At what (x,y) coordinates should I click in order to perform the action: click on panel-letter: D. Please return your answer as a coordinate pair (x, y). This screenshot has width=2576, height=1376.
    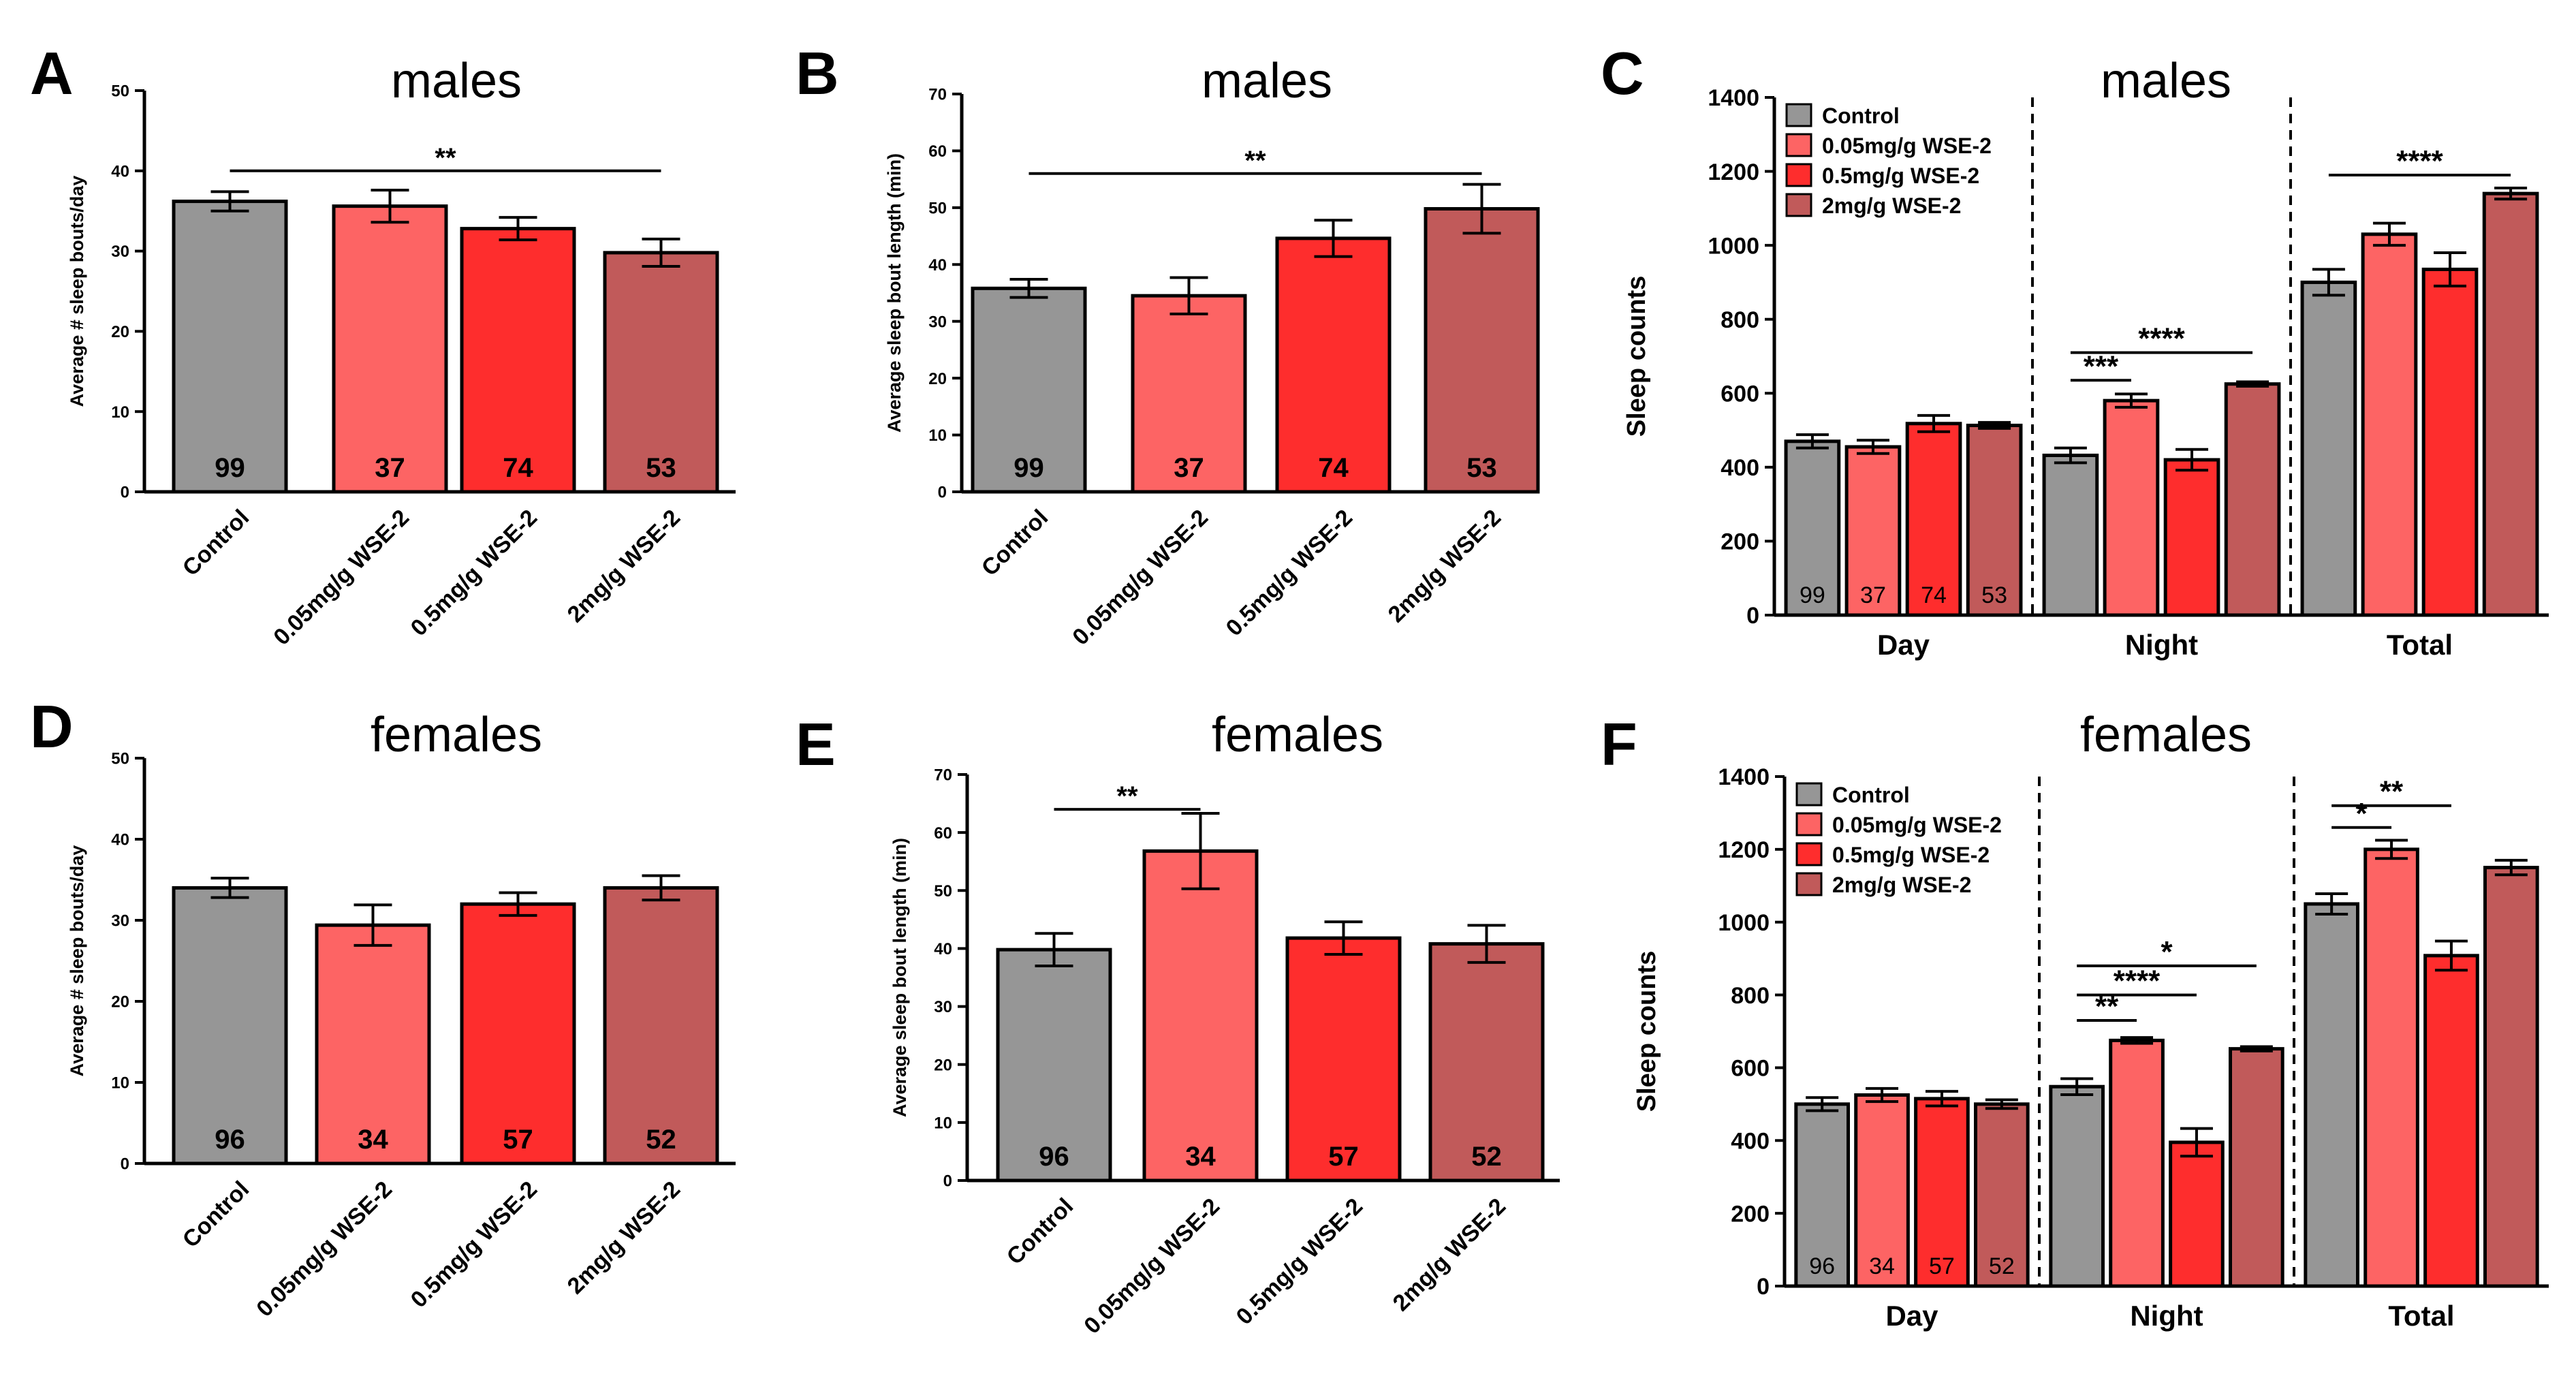
    Looking at the image, I should click on (52, 726).